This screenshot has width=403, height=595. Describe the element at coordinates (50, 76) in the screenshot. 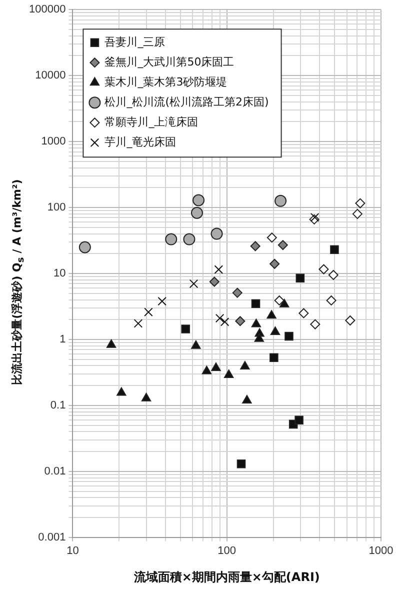

I see `y-tick-label: 10000` at that location.